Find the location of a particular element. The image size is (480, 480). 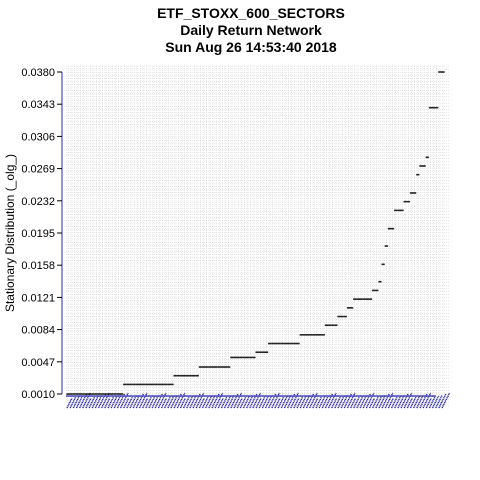

node-label-band is located at coordinates (258, 400).